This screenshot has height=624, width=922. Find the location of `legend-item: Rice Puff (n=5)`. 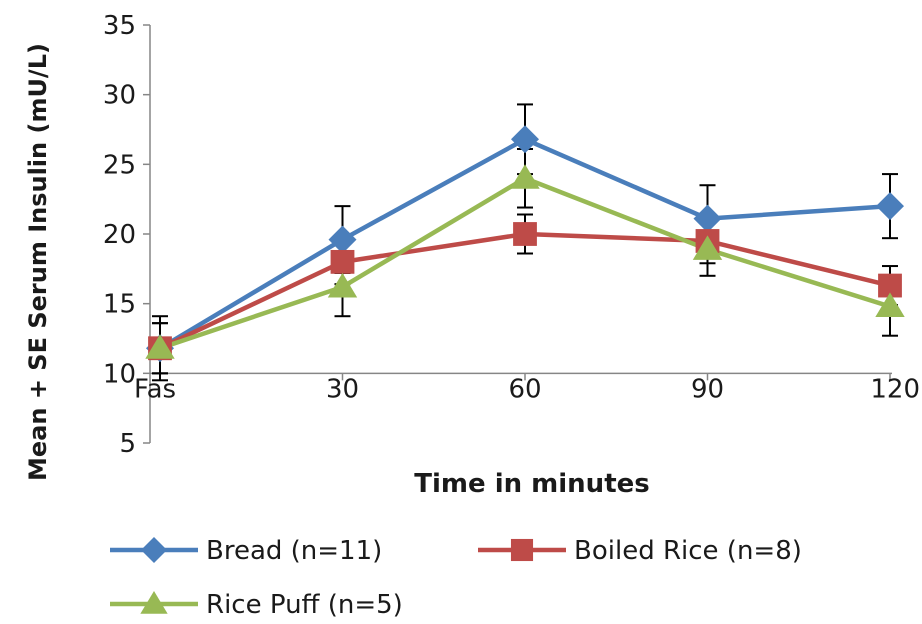

legend-item: Rice Puff (n=5) is located at coordinates (256, 605).